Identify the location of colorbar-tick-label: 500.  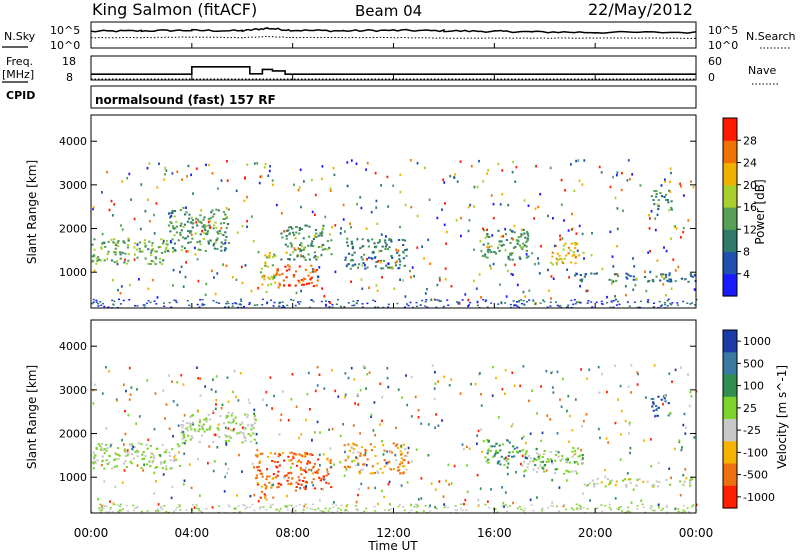
(753, 363).